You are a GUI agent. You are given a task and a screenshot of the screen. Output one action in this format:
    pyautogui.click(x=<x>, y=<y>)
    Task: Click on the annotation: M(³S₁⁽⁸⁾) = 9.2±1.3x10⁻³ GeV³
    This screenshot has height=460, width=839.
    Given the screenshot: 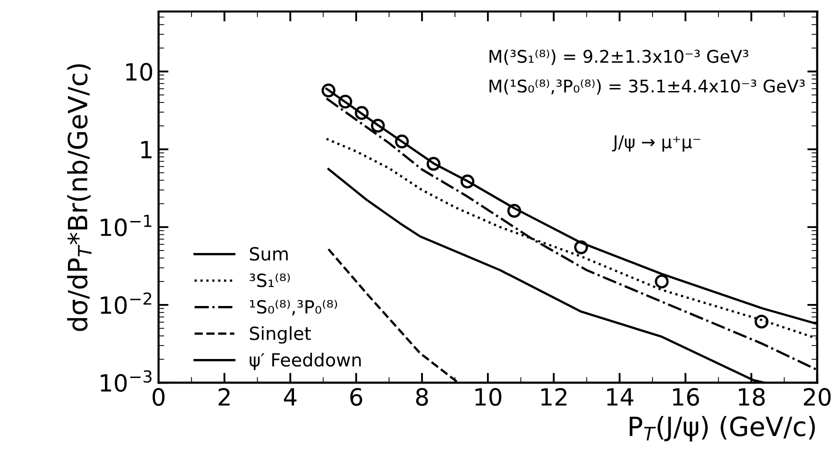 What is the action you would take?
    pyautogui.click(x=619, y=57)
    